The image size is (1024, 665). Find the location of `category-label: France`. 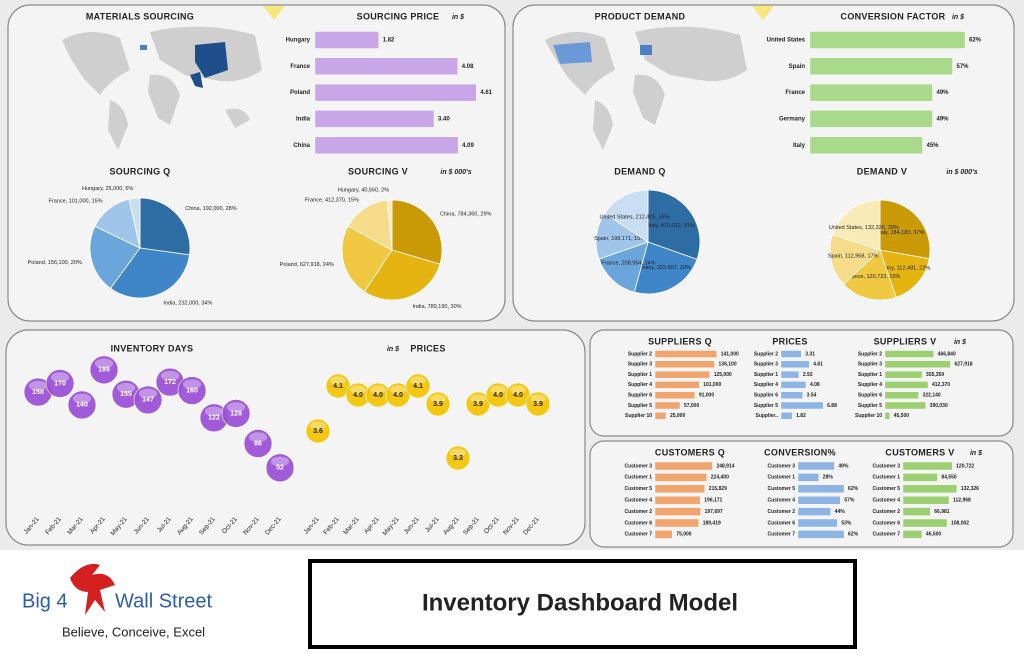

category-label: France is located at coordinates (300, 67).